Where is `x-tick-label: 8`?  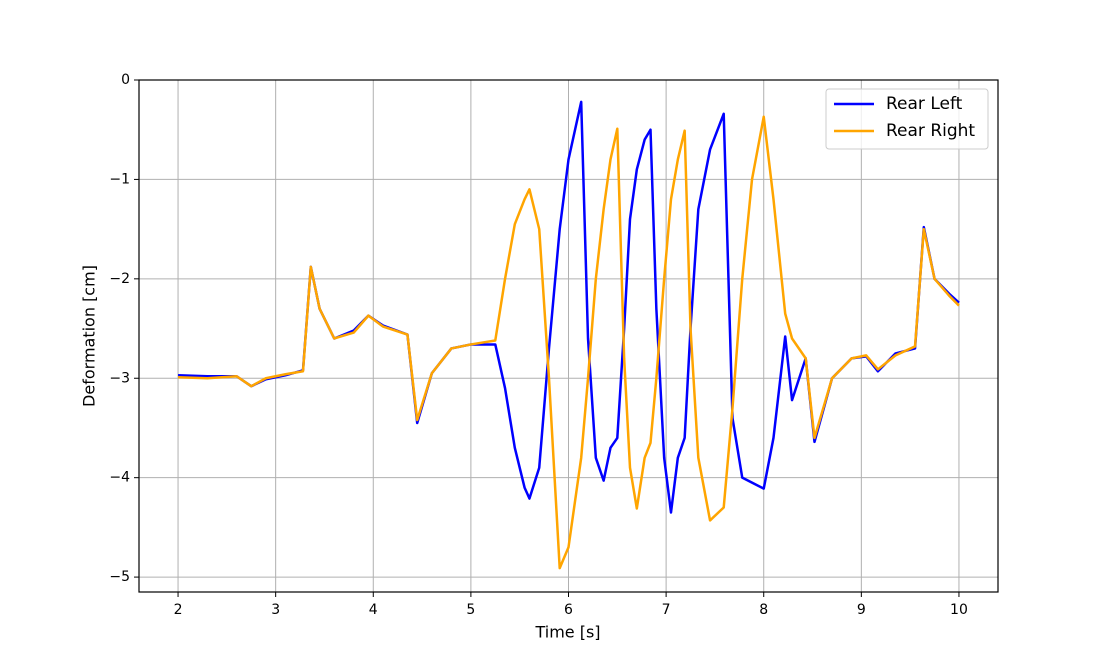
x-tick-label: 8 is located at coordinates (763, 610).